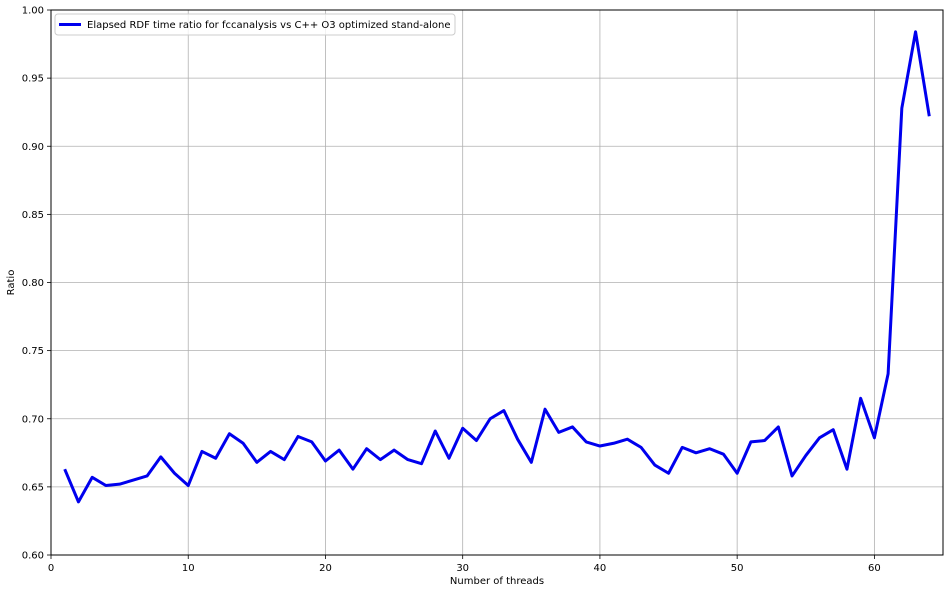 The height and width of the screenshot is (592, 950). What do you see at coordinates (33, 79) in the screenshot?
I see `y-tick-label: 0.95` at bounding box center [33, 79].